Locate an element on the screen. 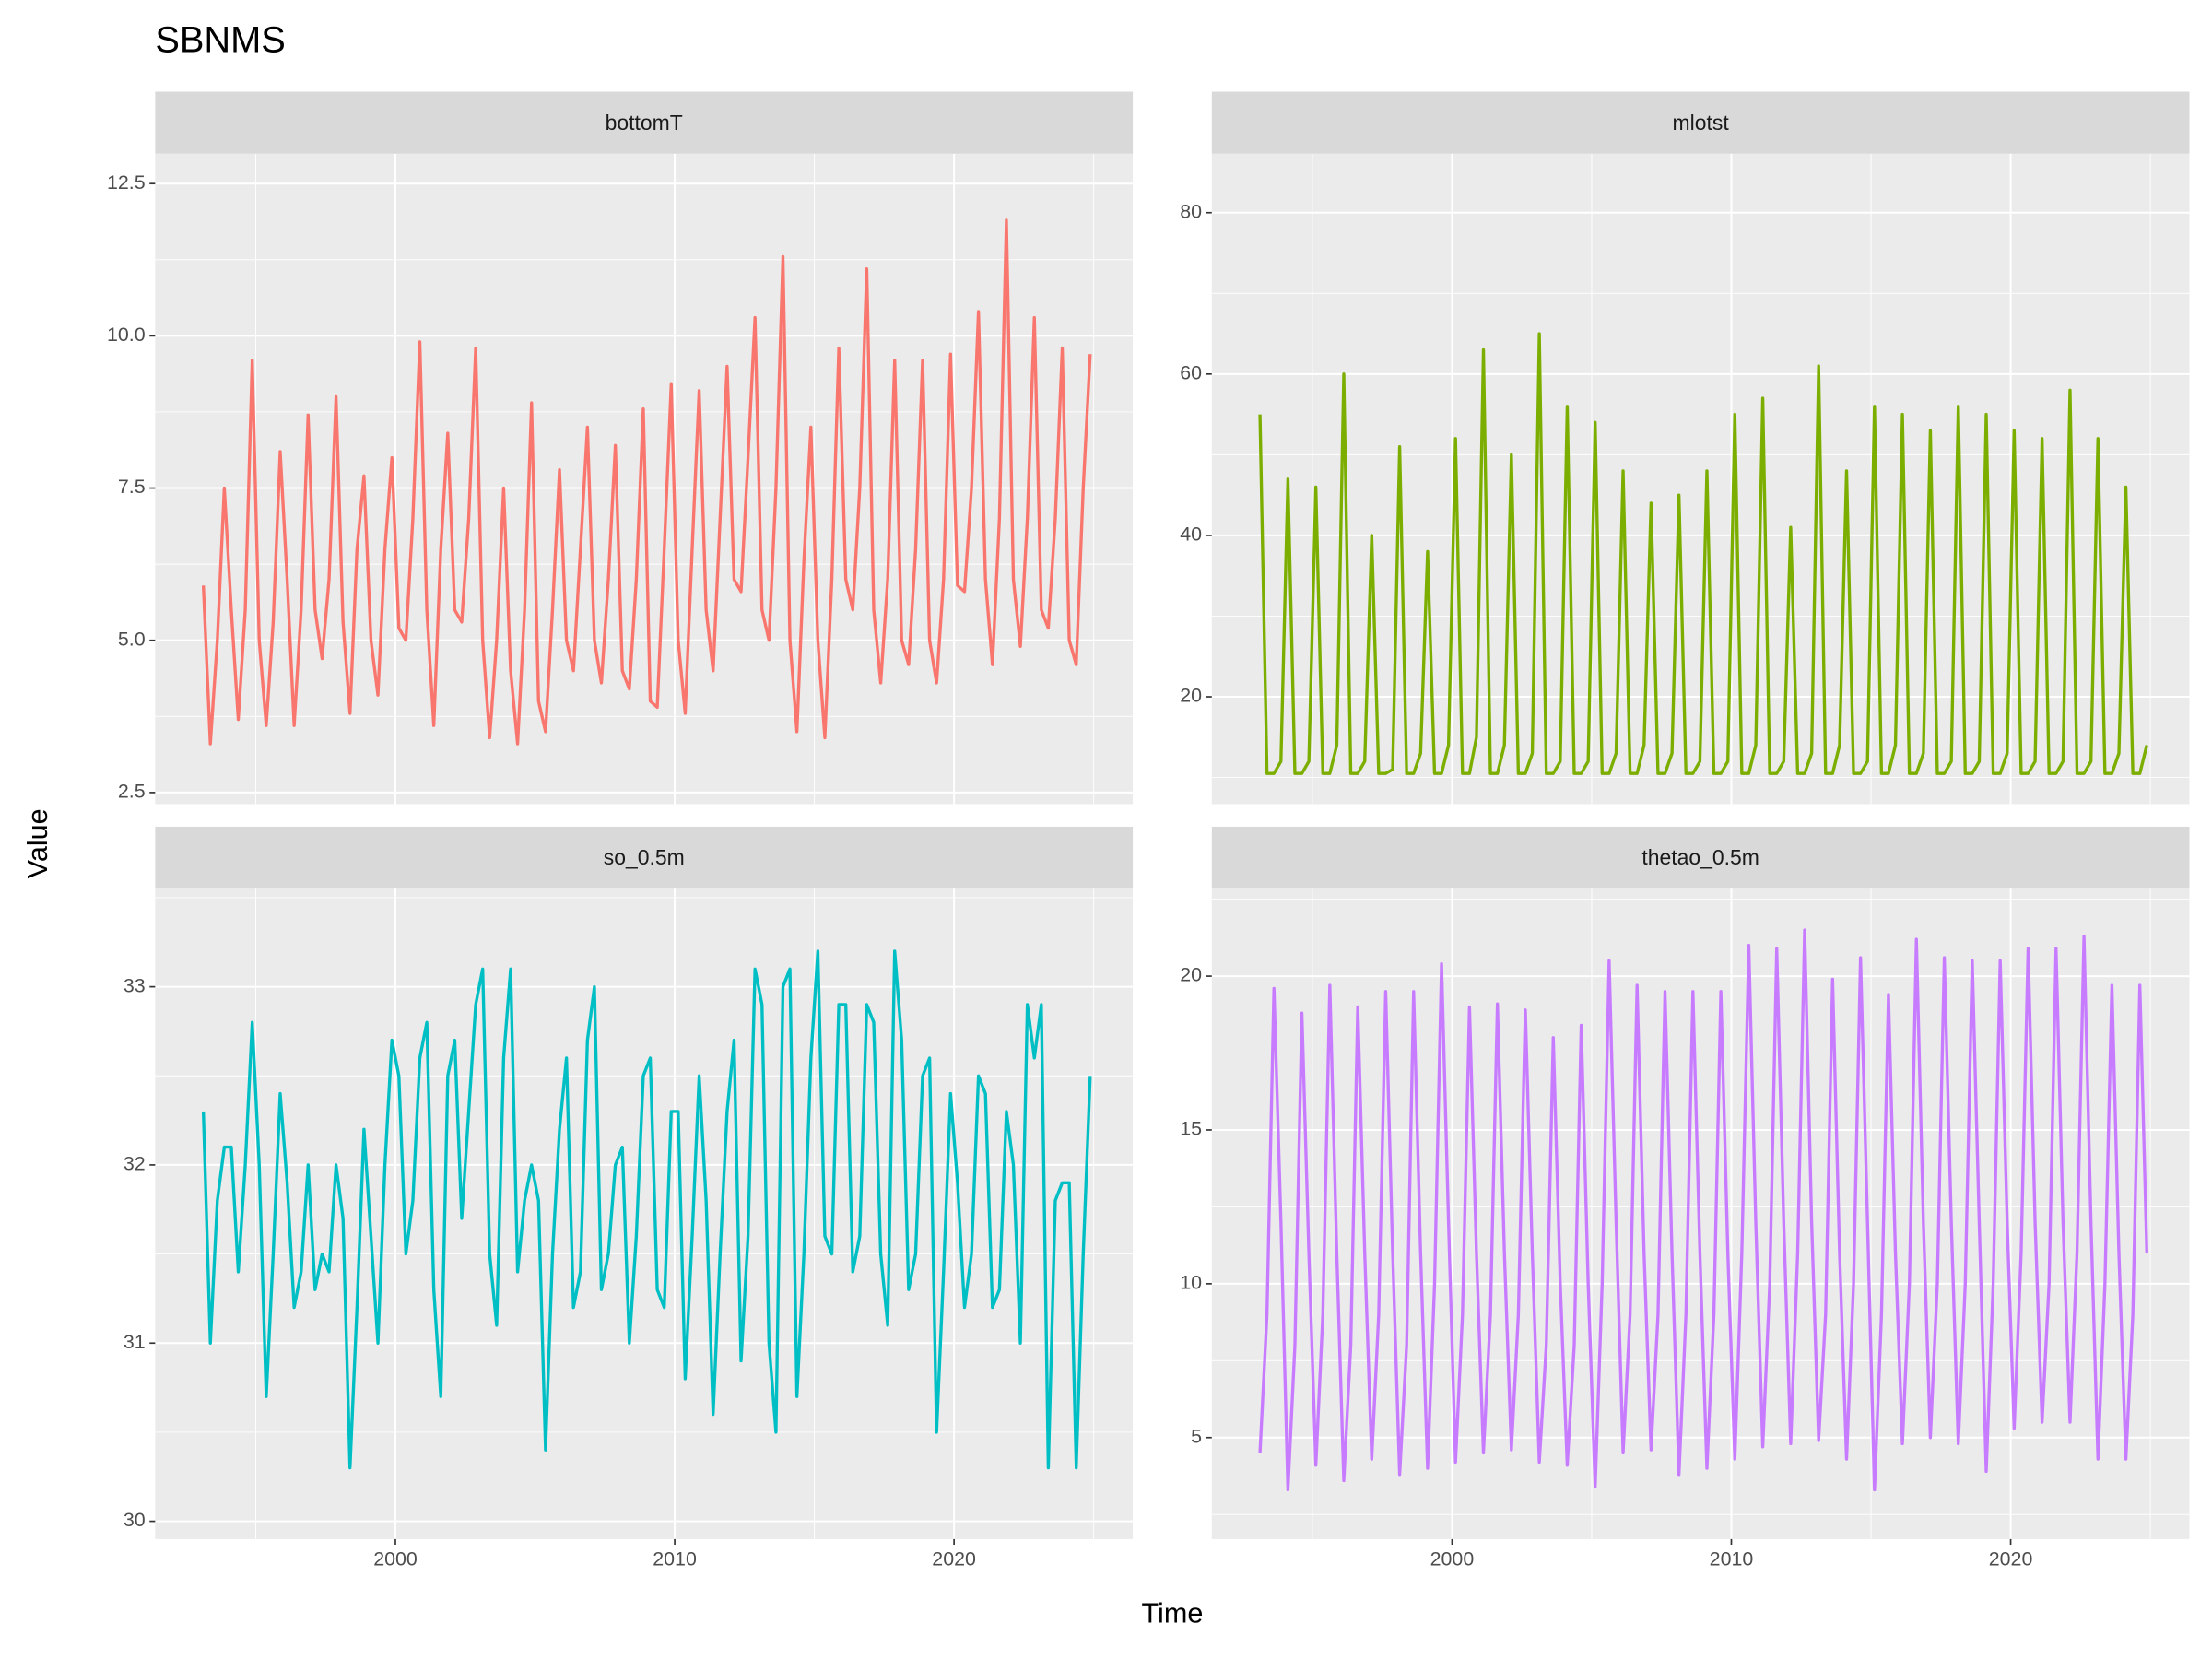  y-tick-label: 10.0 is located at coordinates (126, 335).